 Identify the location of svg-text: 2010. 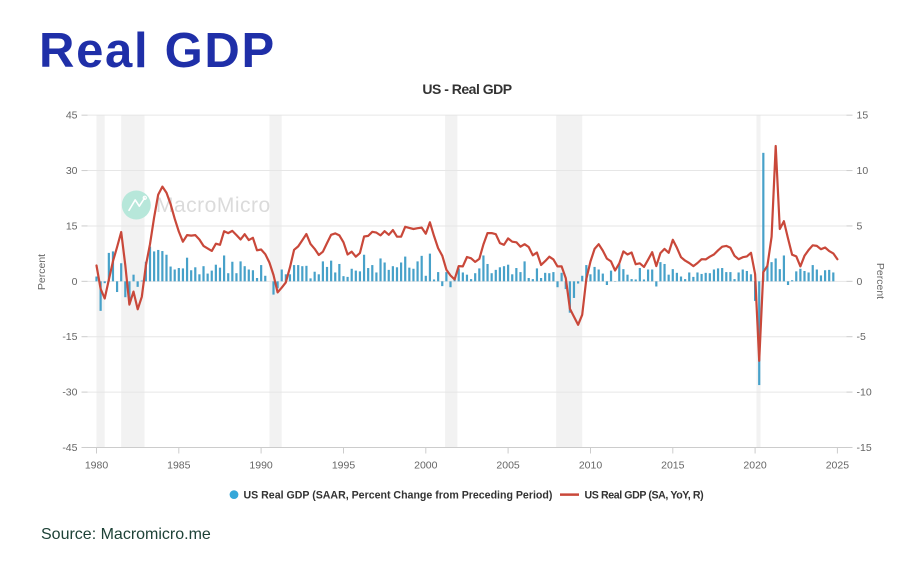
(591, 465).